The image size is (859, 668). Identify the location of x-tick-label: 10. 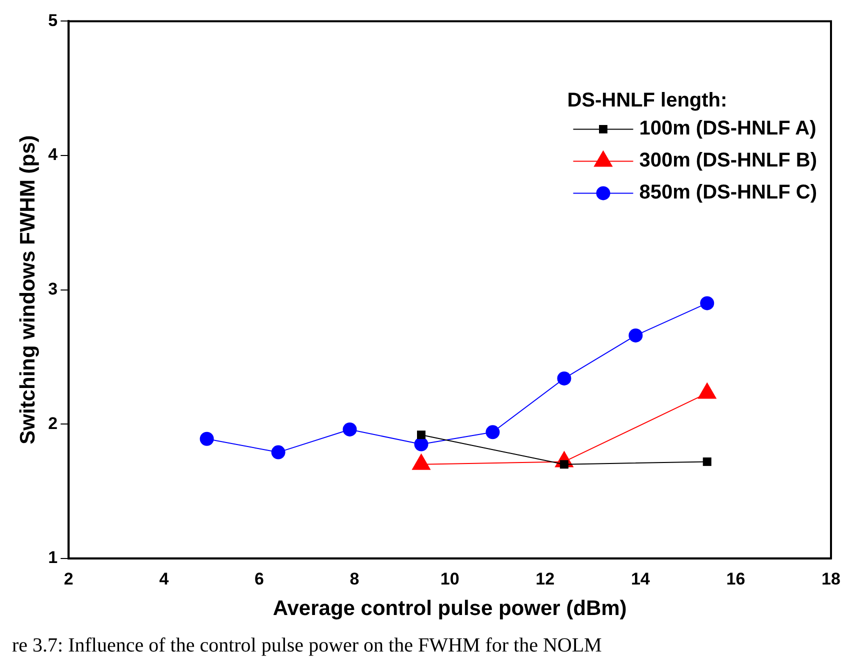
(450, 578).